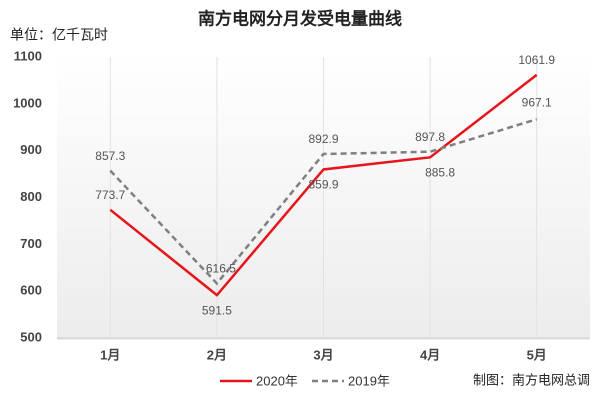 This screenshot has width=600, height=403. Describe the element at coordinates (31, 243) in the screenshot. I see `y-tick-label: 700` at that location.